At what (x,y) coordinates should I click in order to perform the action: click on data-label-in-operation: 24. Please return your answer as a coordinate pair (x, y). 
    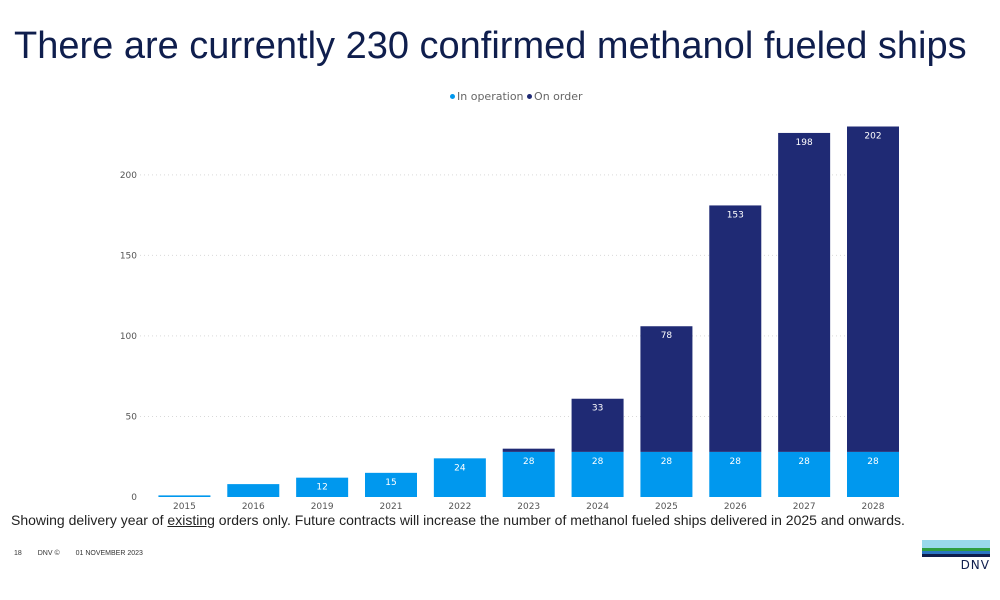
    Looking at the image, I should click on (460, 468).